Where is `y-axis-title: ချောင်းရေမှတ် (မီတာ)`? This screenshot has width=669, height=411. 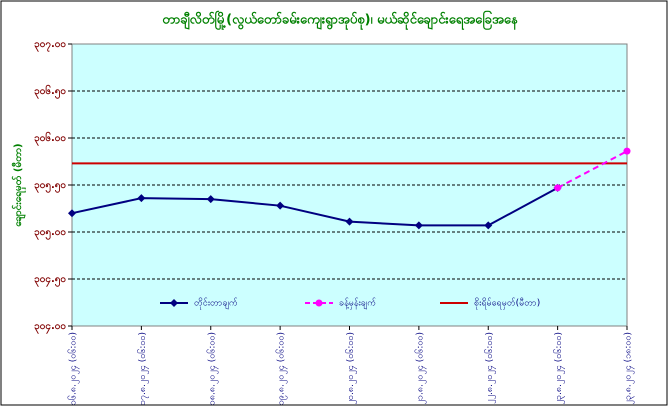 y-axis-title: ချောင်းရေမှတ် (မီတာ) is located at coordinates (19, 184).